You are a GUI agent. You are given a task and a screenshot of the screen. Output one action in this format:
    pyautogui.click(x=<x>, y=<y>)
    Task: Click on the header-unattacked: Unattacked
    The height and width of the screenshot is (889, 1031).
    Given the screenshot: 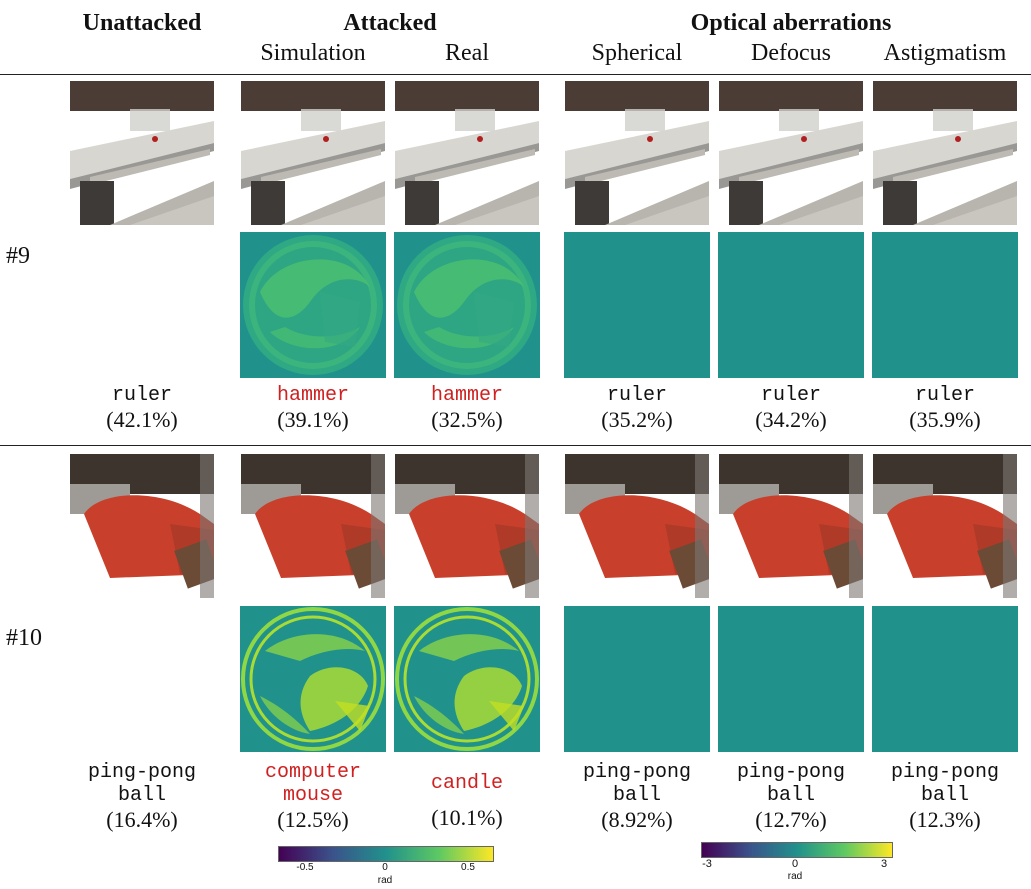 What is the action you would take?
    pyautogui.click(x=142, y=23)
    